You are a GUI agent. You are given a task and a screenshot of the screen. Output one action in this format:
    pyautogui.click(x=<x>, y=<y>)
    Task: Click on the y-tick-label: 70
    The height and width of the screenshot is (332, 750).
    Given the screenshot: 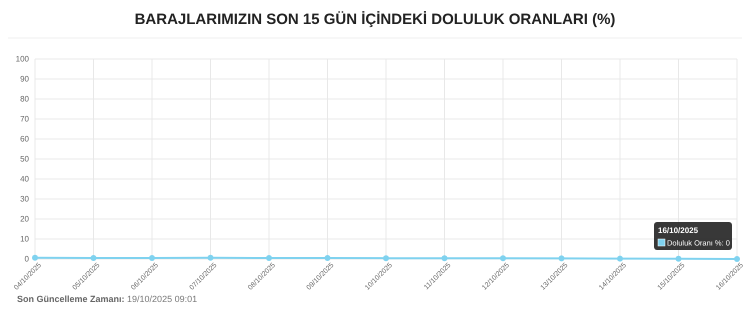 What is the action you would take?
    pyautogui.click(x=25, y=119)
    